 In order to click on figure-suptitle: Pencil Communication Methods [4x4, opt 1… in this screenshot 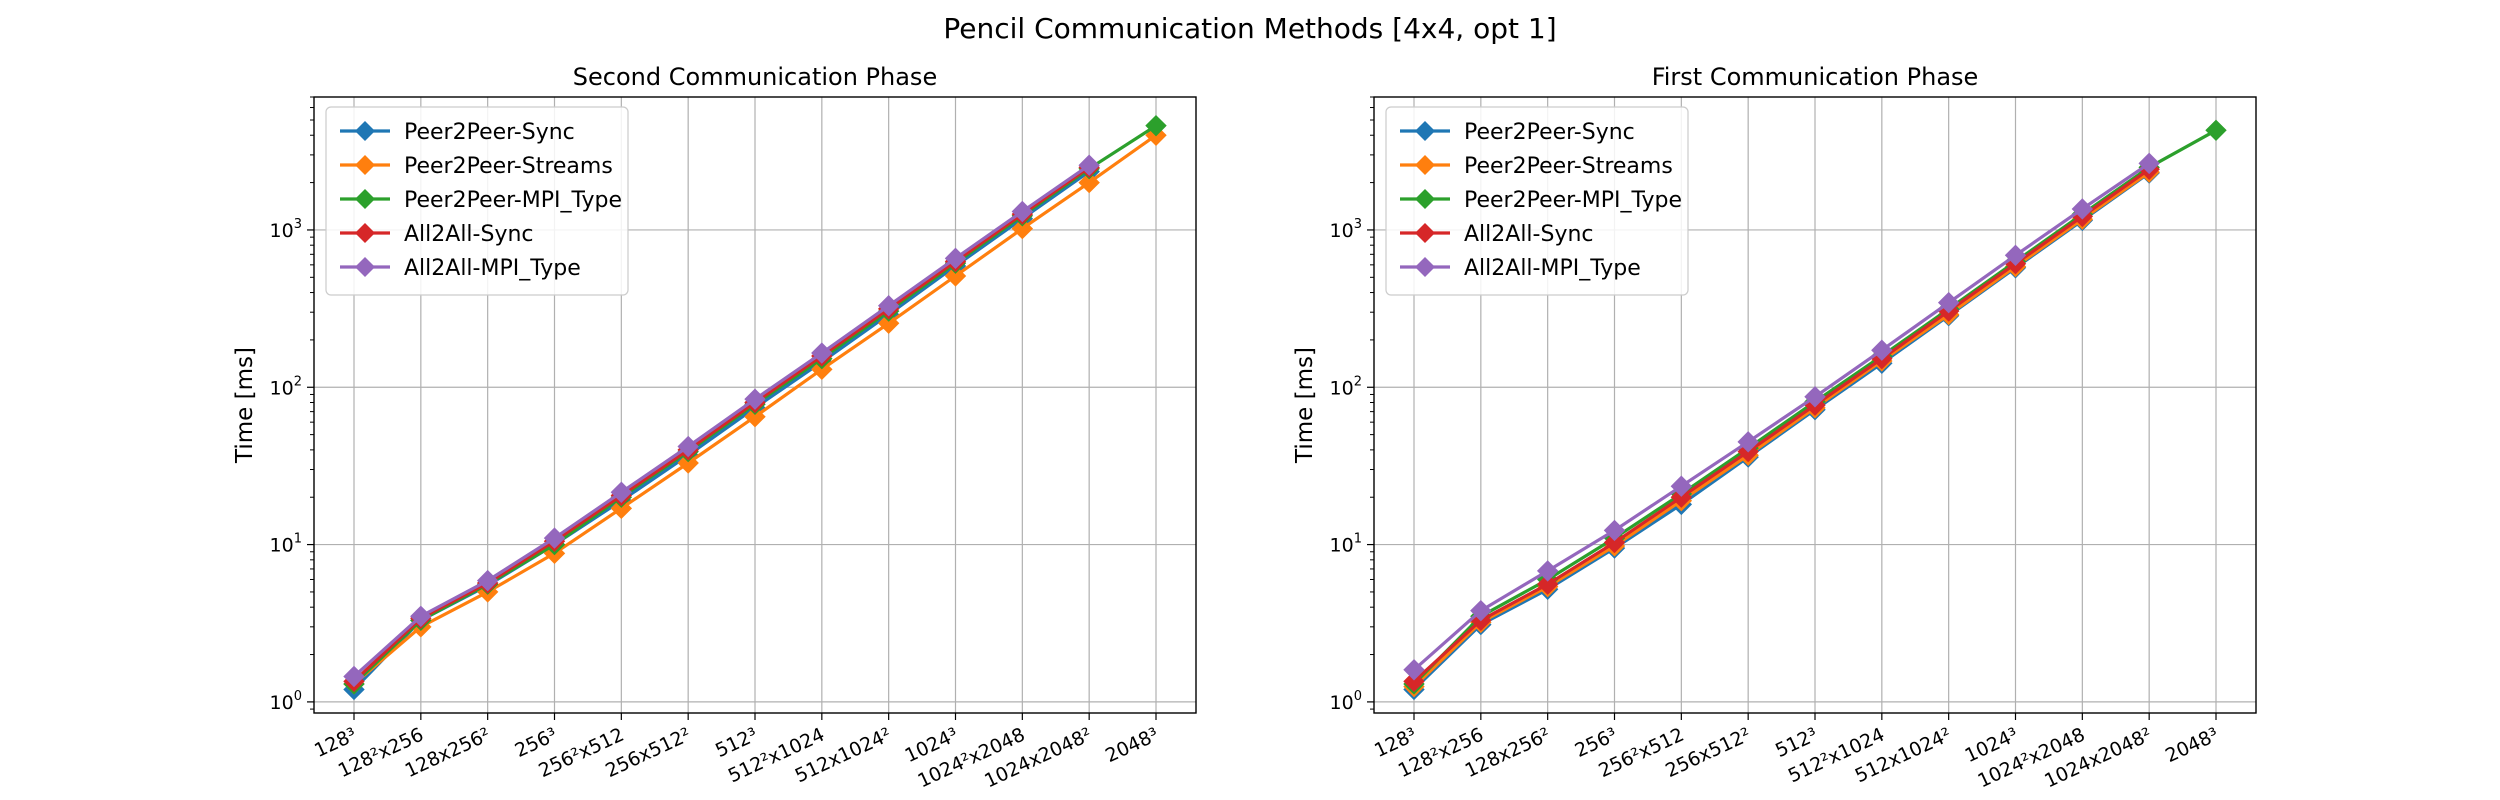, I will do `click(1249, 28)`.